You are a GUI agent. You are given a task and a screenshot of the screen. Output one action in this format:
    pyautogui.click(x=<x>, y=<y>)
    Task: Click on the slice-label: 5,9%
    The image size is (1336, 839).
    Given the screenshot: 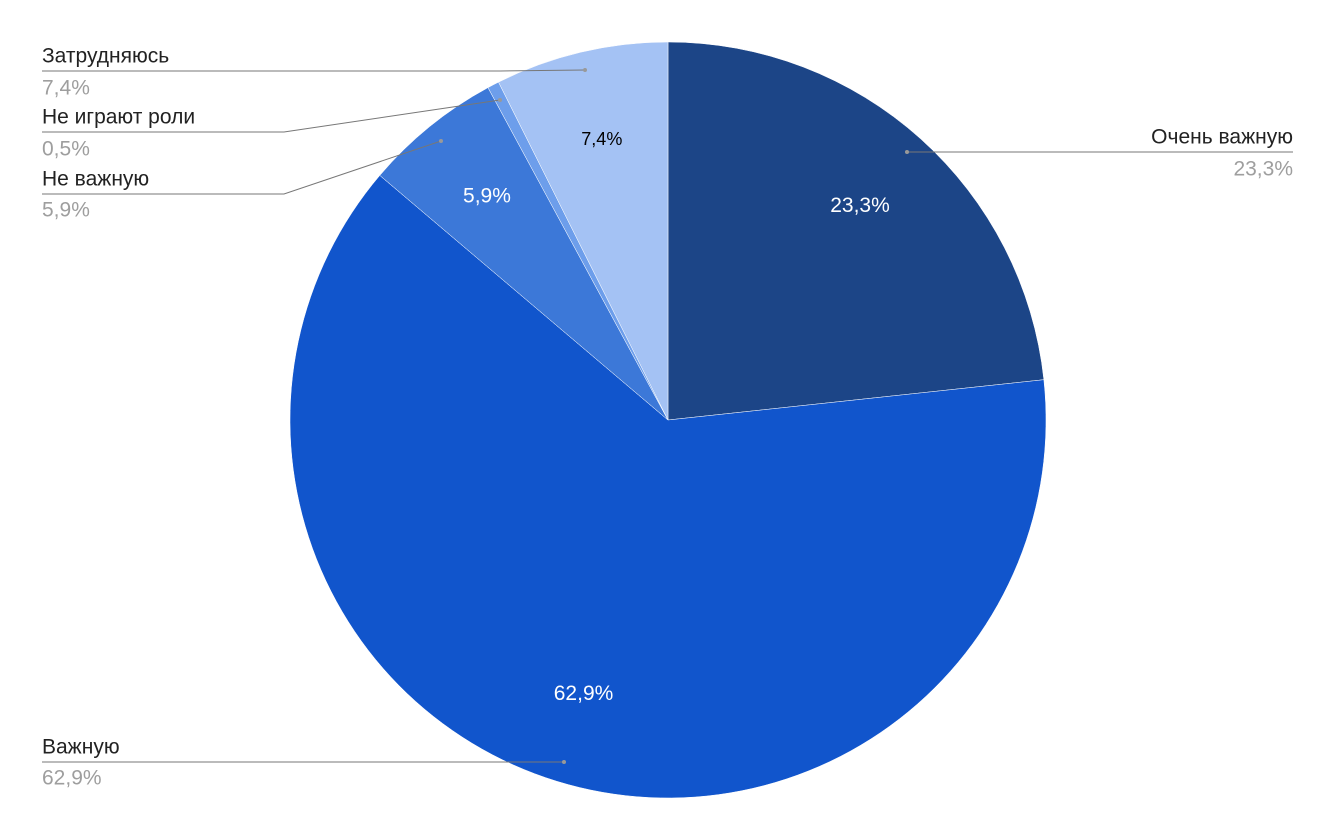 What is the action you would take?
    pyautogui.click(x=487, y=195)
    